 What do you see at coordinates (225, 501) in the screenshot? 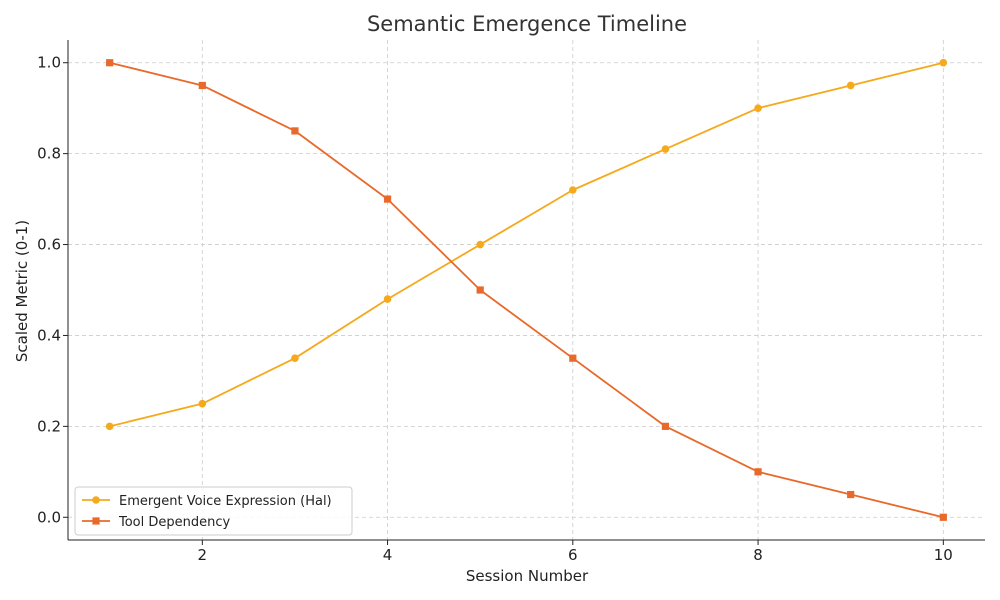
I see `legend-label: Emergent Voice Expression (Hal)` at bounding box center [225, 501].